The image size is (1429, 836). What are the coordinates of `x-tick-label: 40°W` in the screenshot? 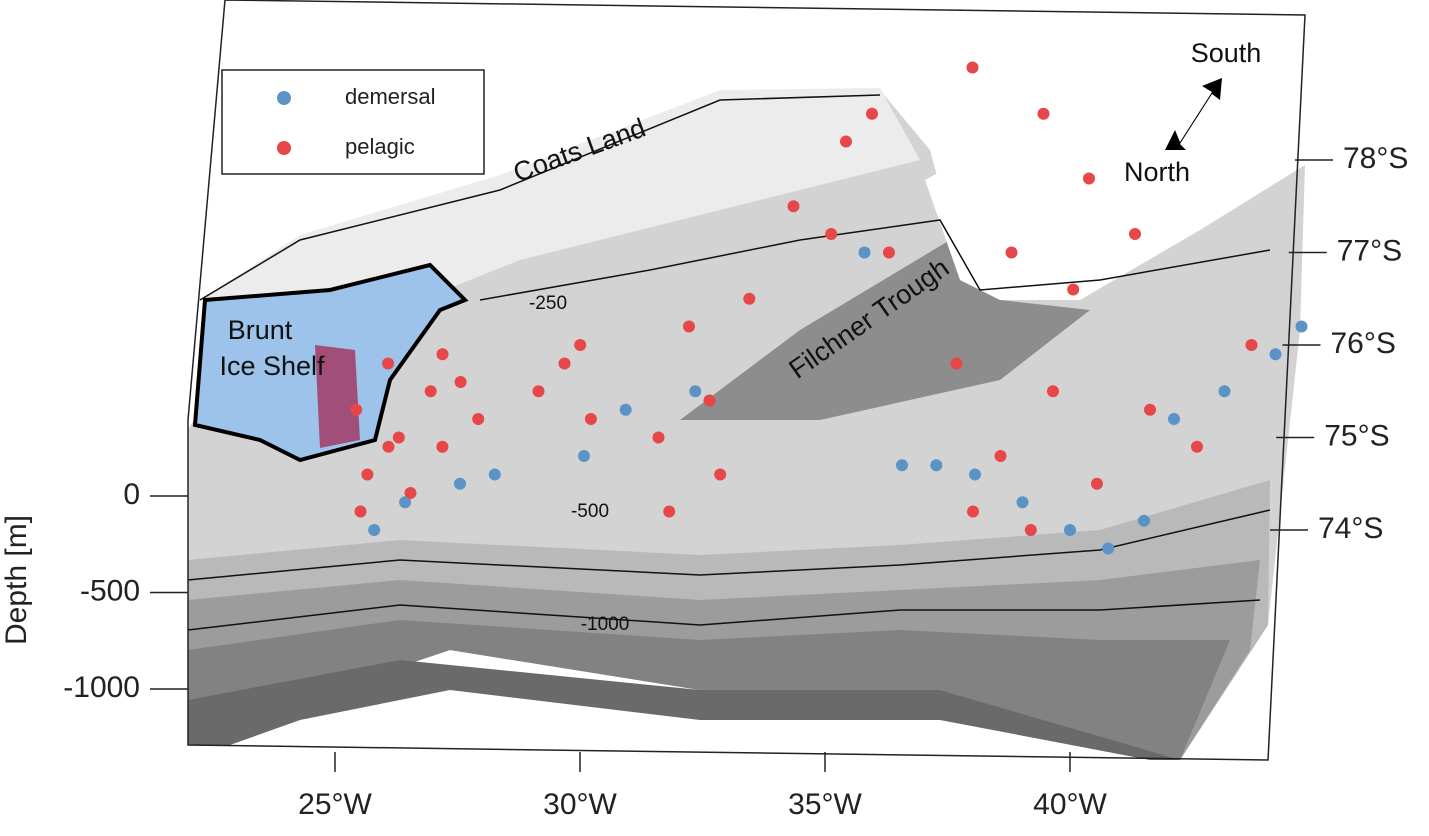 It's located at (1070, 804).